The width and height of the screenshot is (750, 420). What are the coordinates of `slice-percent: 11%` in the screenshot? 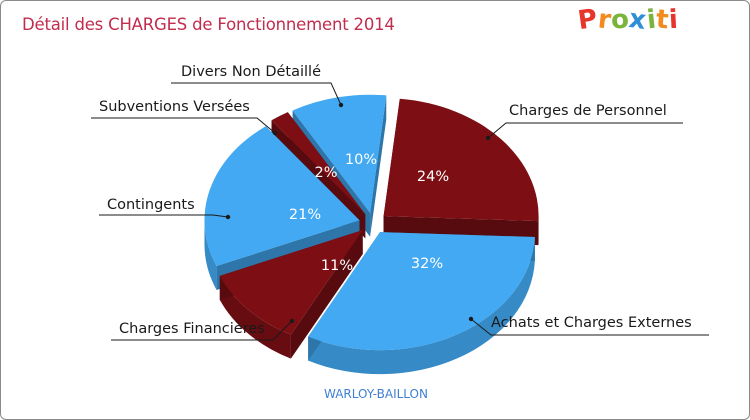 It's located at (337, 266).